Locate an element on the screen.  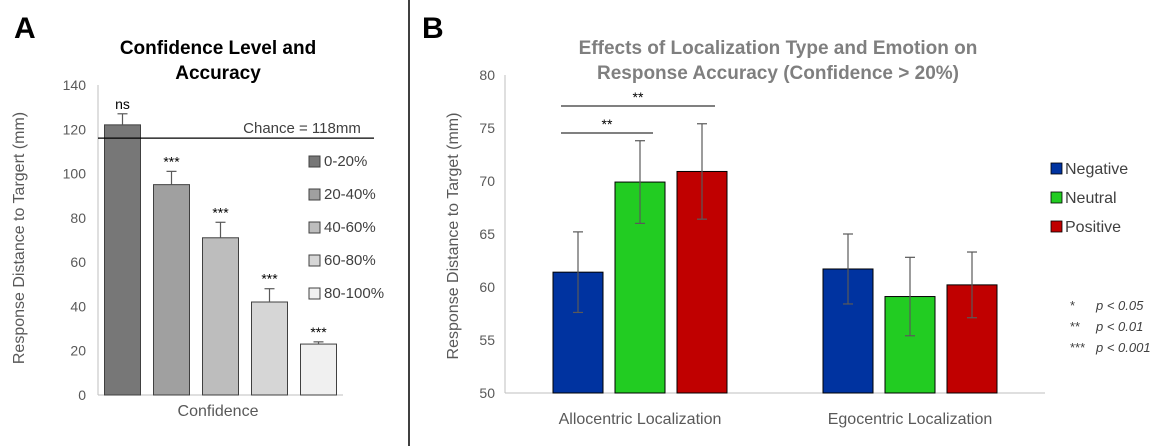
panel-b-legend-label: Positive is located at coordinates (1093, 227).